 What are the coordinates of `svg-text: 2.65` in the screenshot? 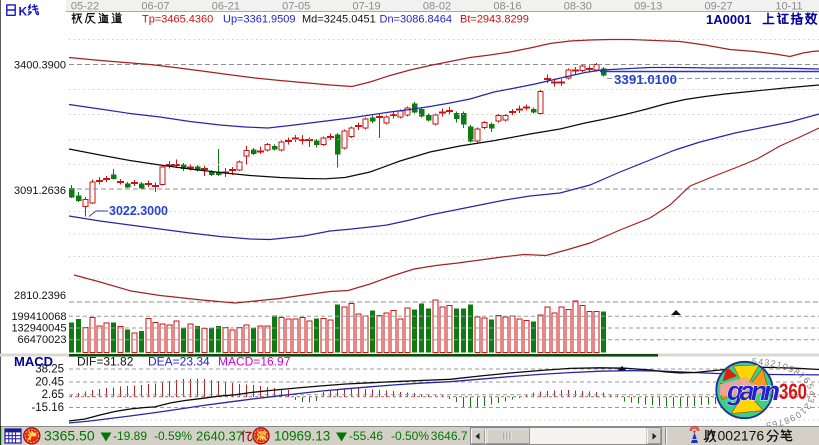 It's located at (53, 395).